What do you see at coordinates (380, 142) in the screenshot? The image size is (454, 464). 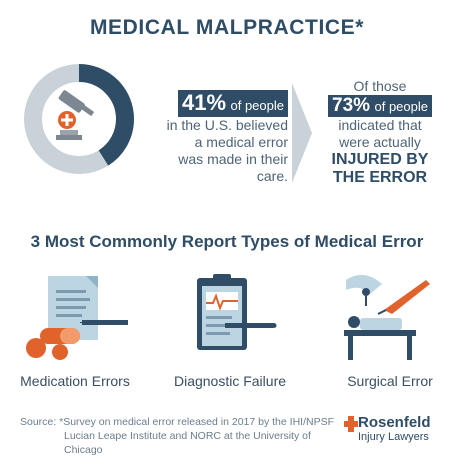 I see `stat2-line: were actually` at bounding box center [380, 142].